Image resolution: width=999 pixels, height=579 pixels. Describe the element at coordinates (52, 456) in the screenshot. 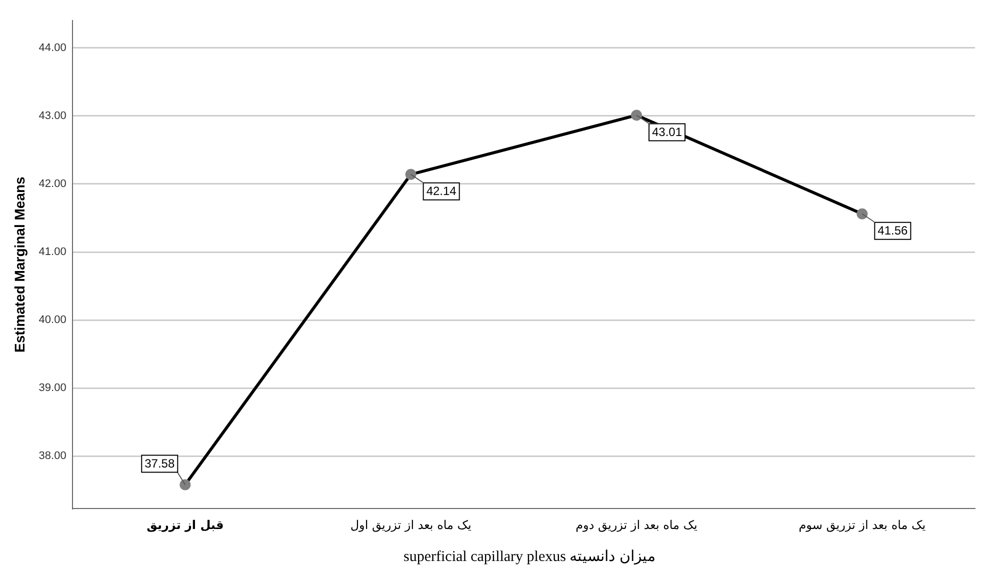

I see `y-tick-label: 38.00` at that location.